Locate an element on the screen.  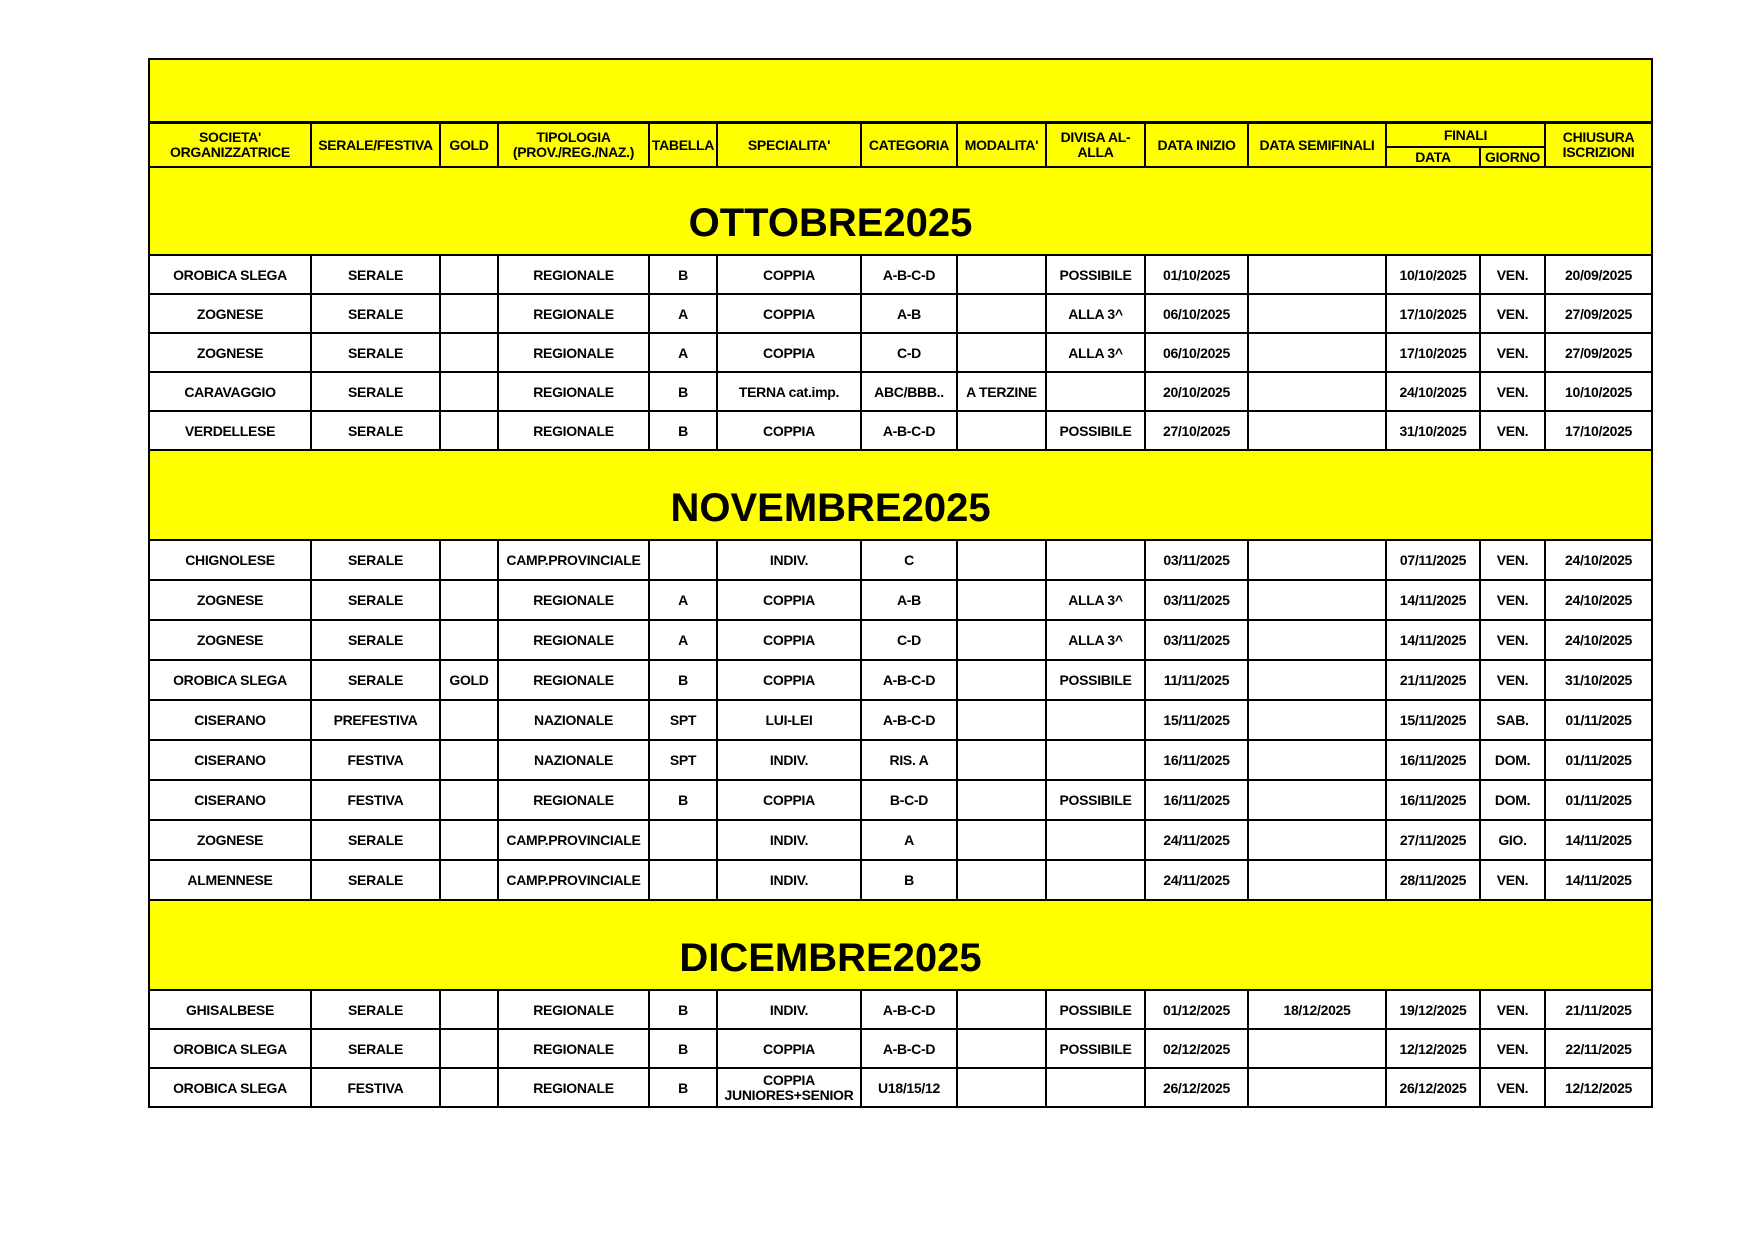
cell-chiusura: 24/10/2025 is located at coordinates (1598, 560).